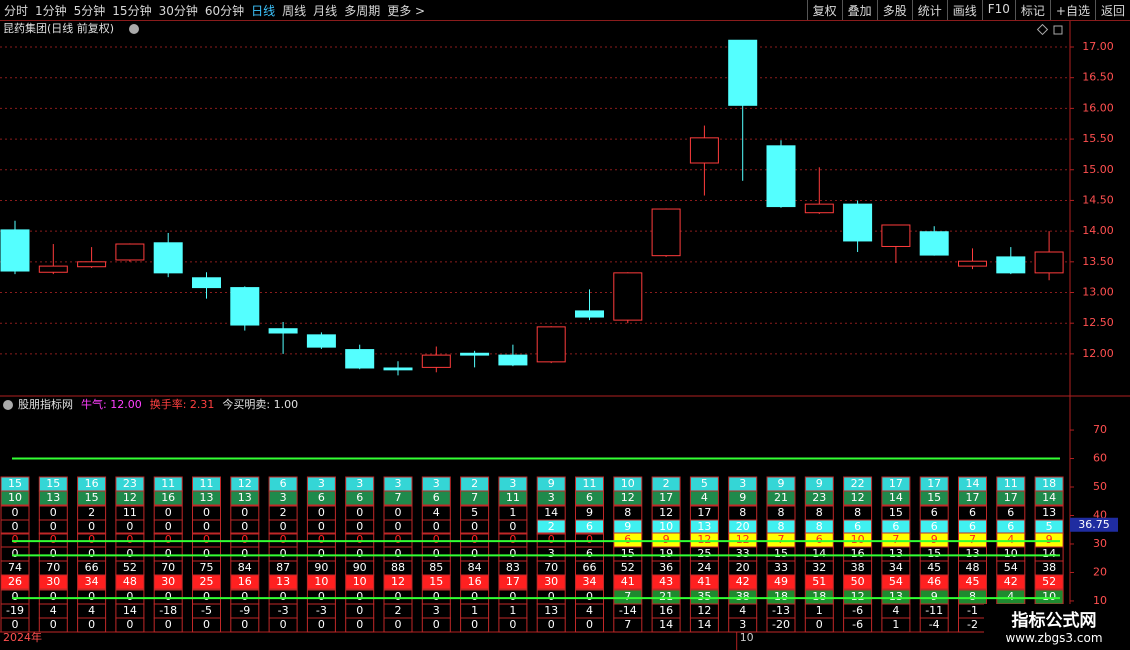  I want to click on tool-button: 复权, so click(824, 10).